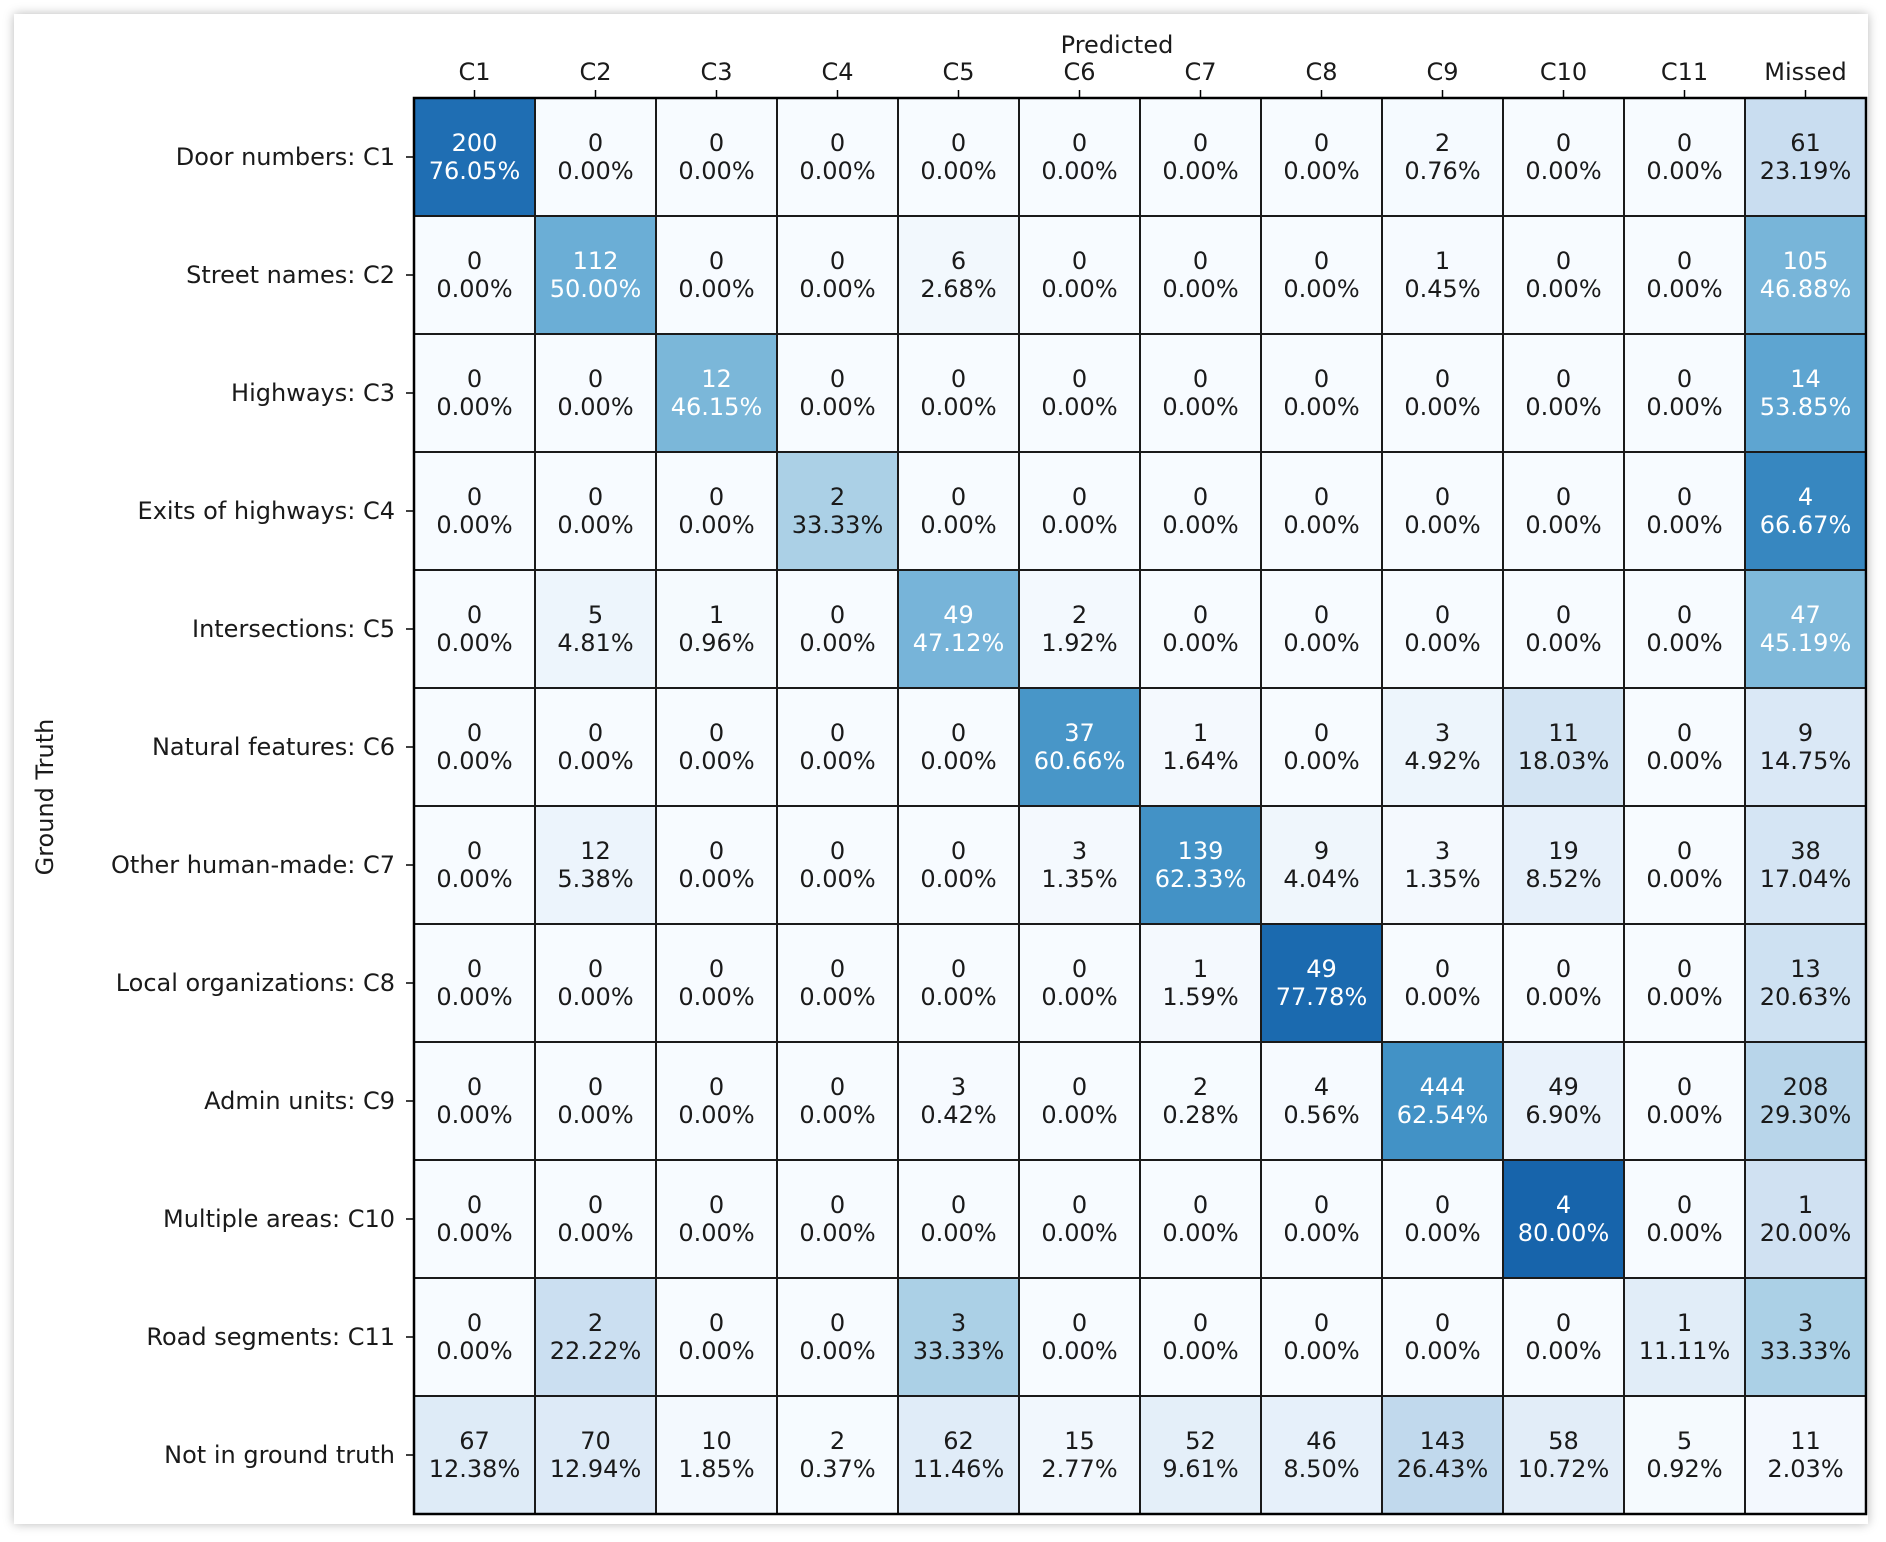 The width and height of the screenshot is (1886, 1542). I want to click on cell-count-label: 9, so click(1805, 733).